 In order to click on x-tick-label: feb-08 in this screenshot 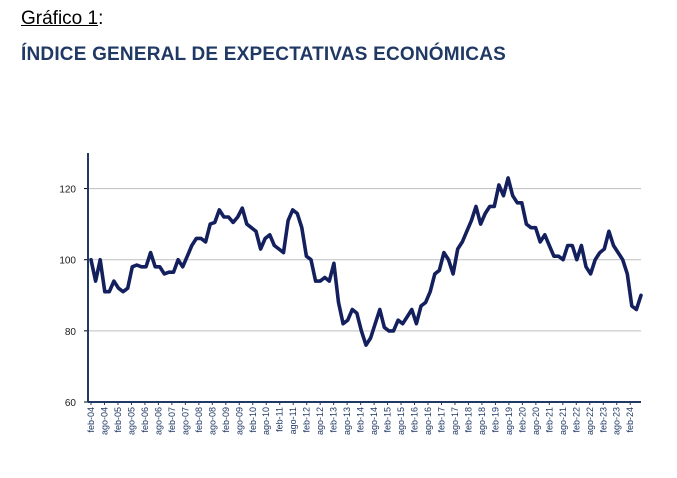, I will do `click(199, 420)`.